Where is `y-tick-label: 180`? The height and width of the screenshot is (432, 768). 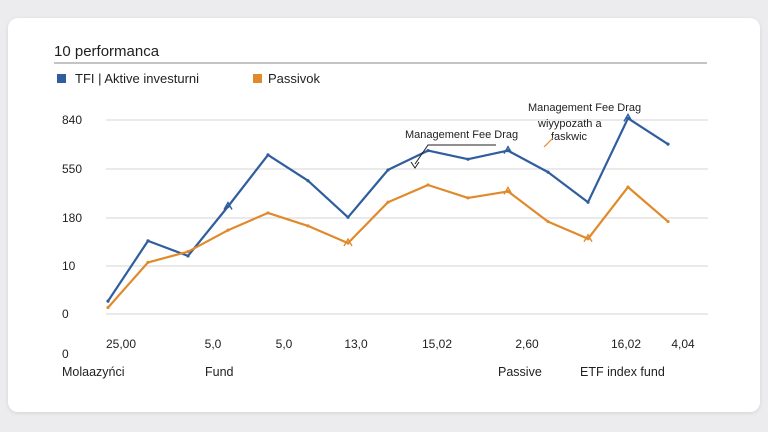 y-tick-label: 180 is located at coordinates (72, 218).